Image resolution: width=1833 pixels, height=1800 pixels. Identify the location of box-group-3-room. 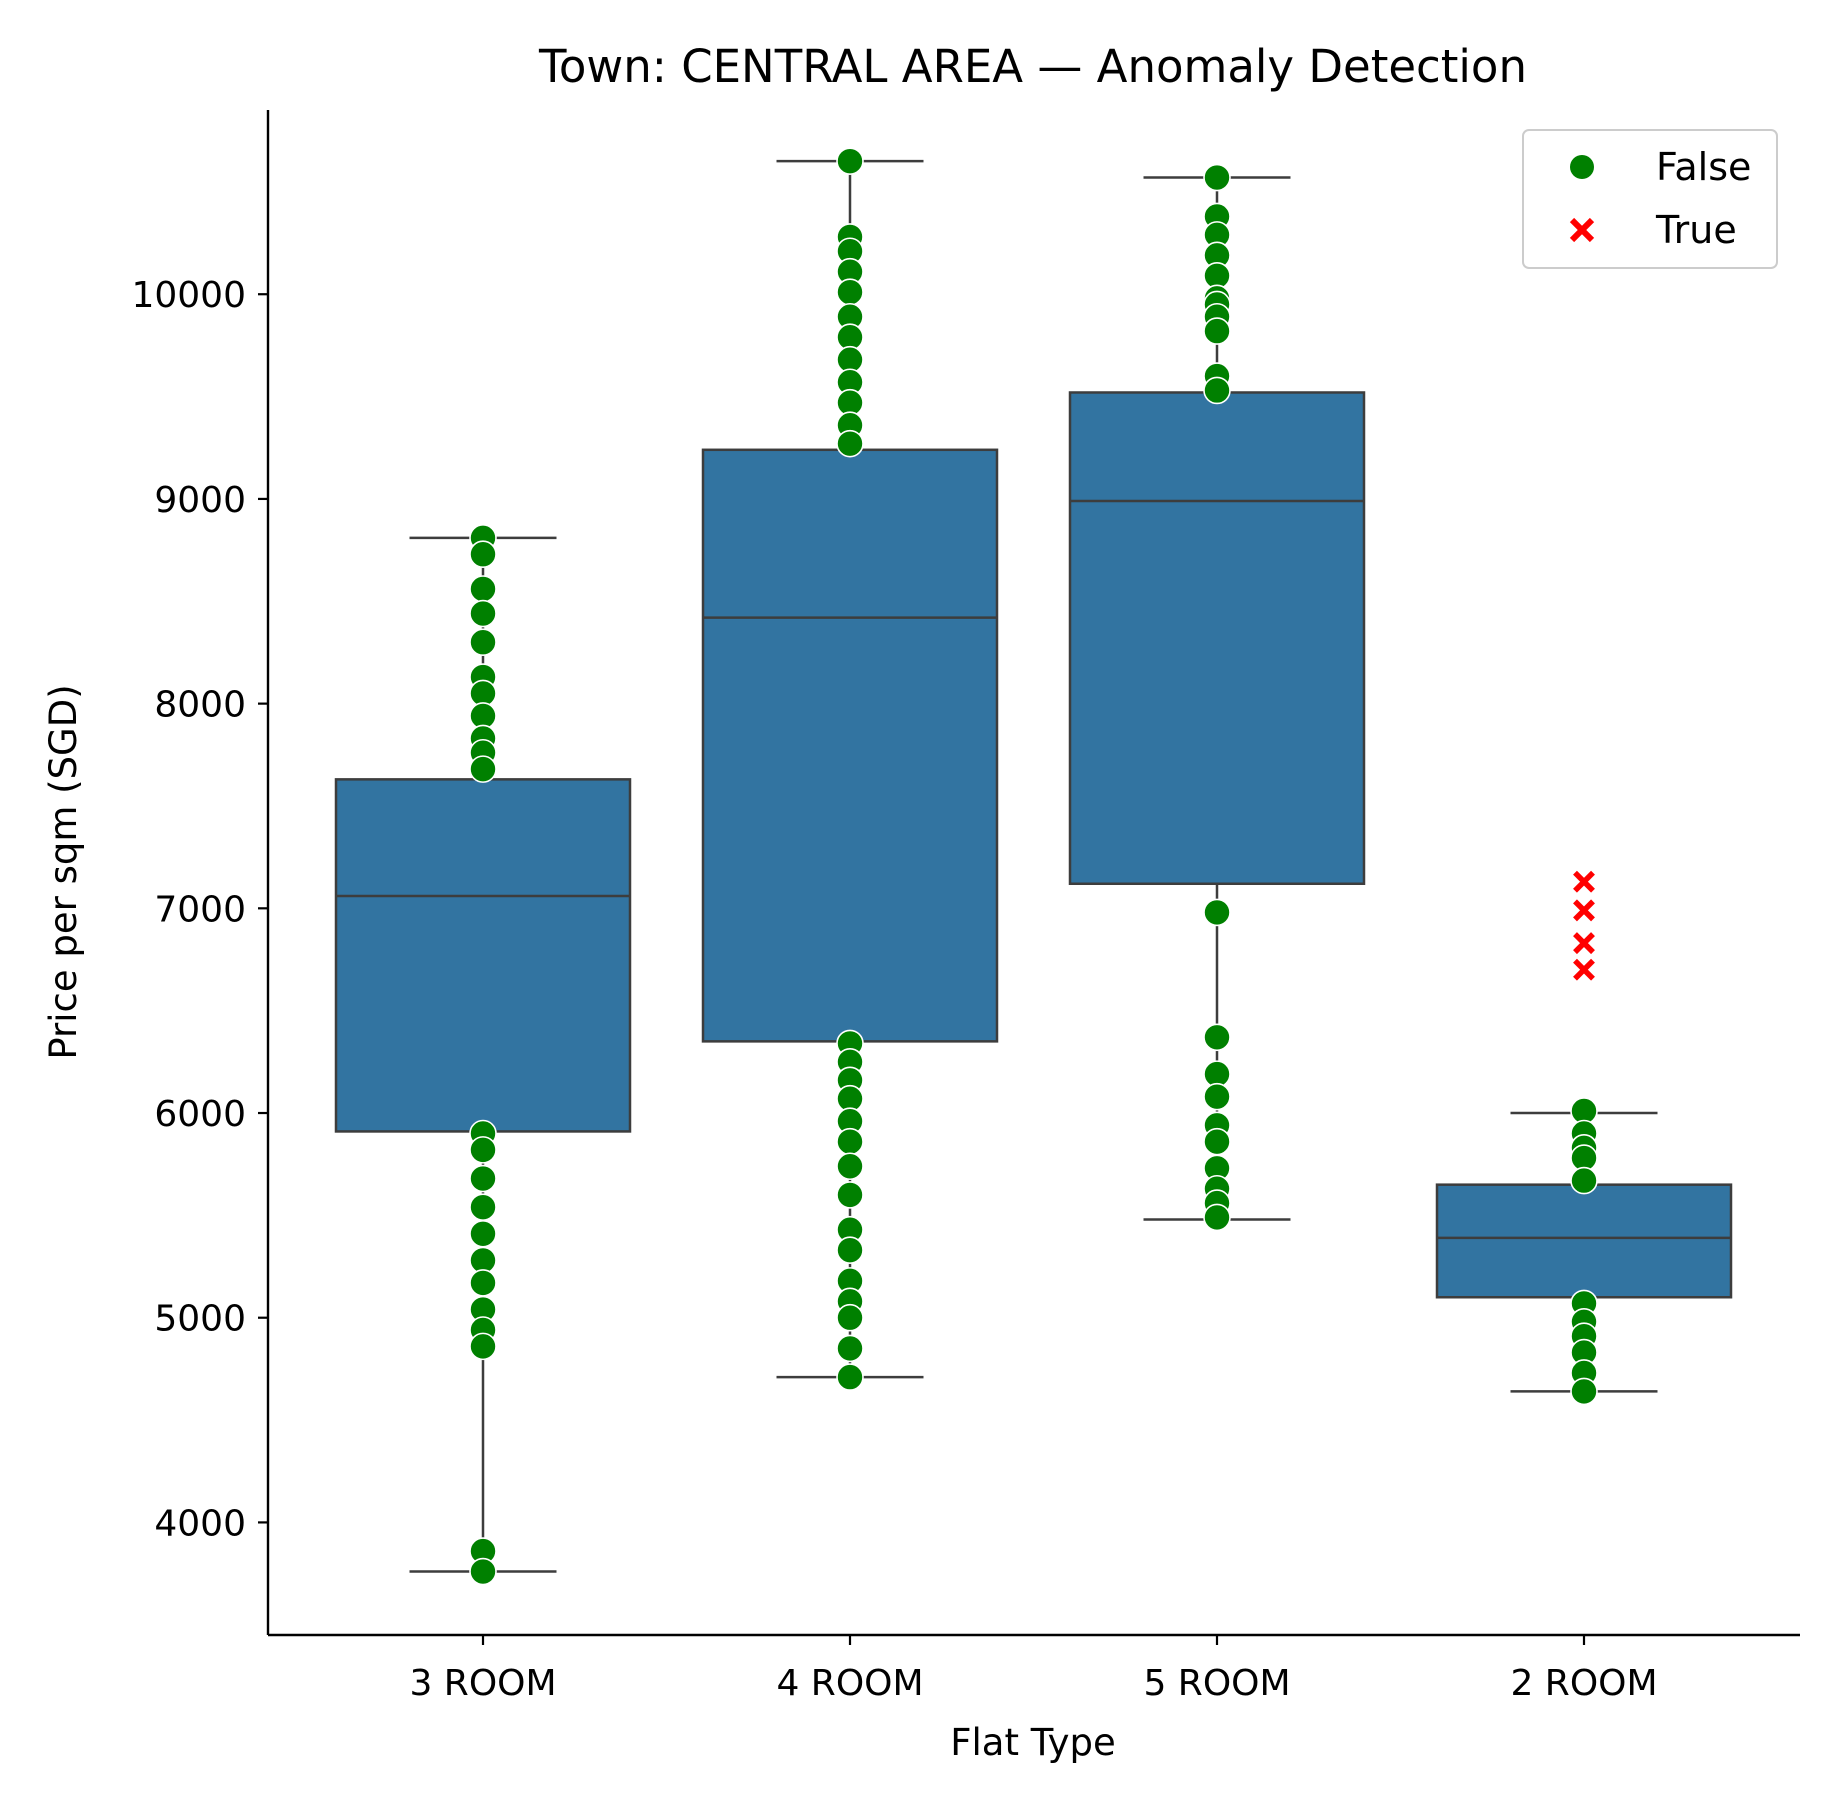
(483, 1054).